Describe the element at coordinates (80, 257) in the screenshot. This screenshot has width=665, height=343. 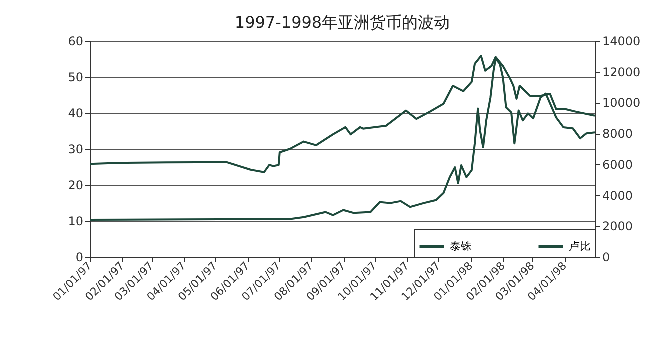
I see `y-tick-label: 0` at that location.